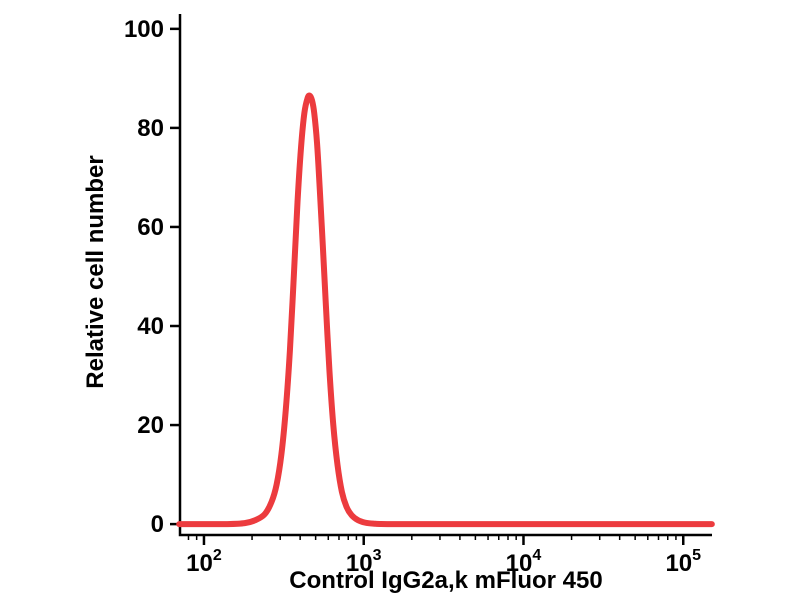 The image size is (800, 600). I want to click on y-tick-label: 80, so click(150, 128).